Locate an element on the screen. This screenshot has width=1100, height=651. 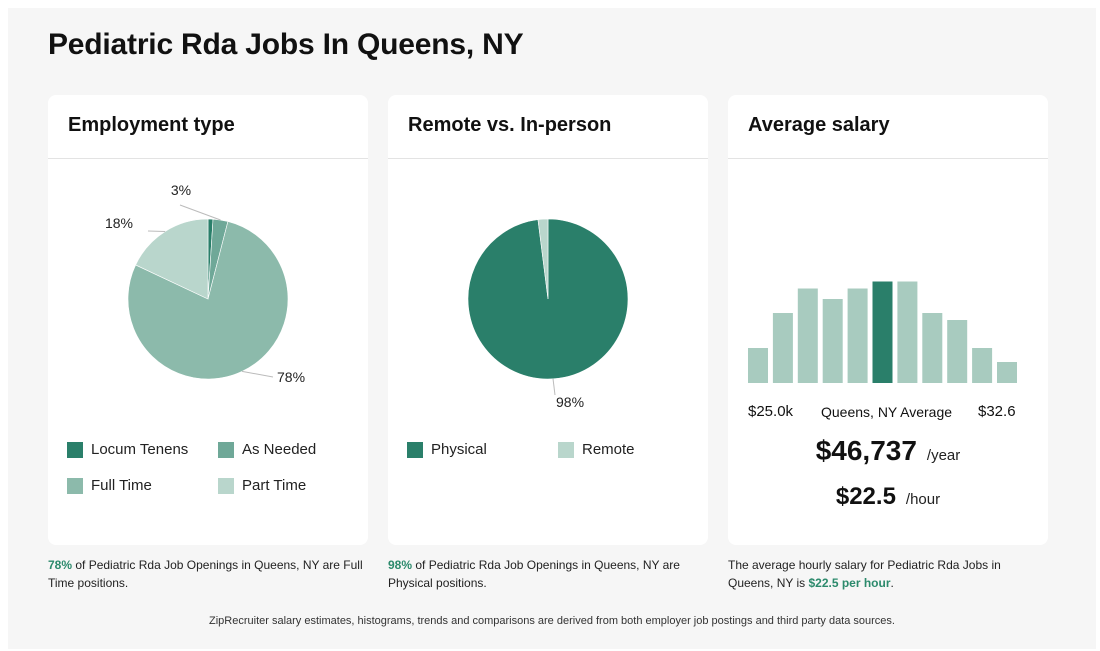
legend-label: Full Time is located at coordinates (121, 485).